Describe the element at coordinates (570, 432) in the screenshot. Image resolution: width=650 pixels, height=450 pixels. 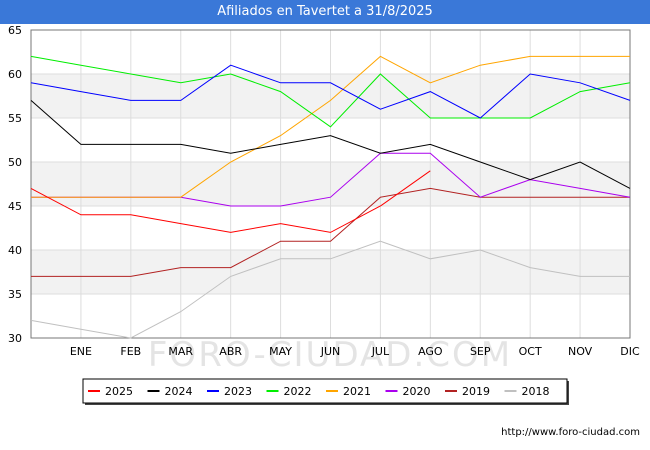
I see `source-credit: http://www.foro-ciudad.com` at that location.